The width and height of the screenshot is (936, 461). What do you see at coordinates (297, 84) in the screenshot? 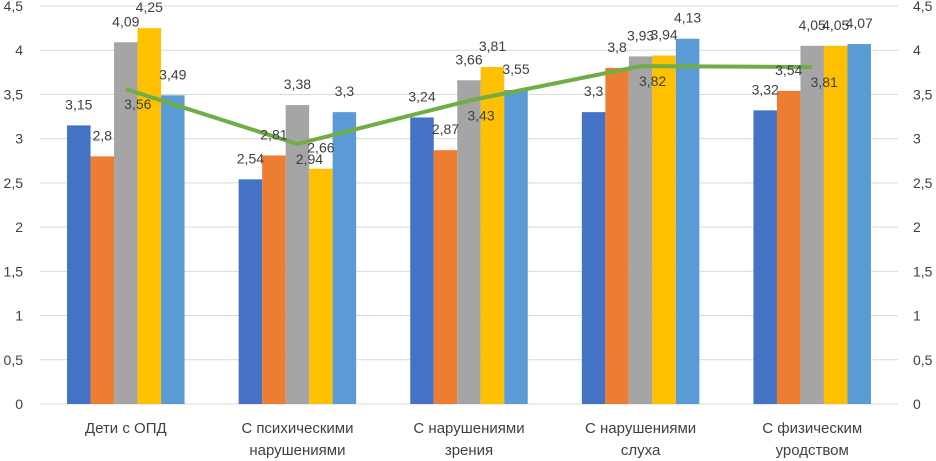
I see `bar-data-label: 3,38` at bounding box center [297, 84].